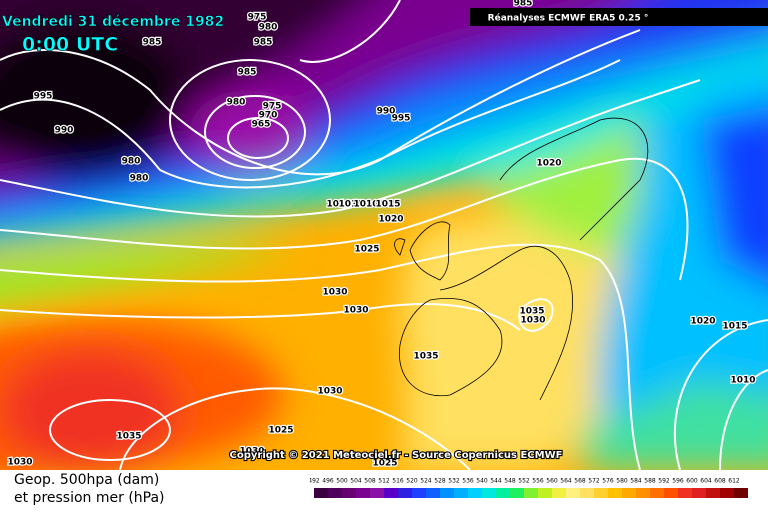 The width and height of the screenshot is (768, 512). I want to click on scale-tick-label: 592, so click(664, 481).